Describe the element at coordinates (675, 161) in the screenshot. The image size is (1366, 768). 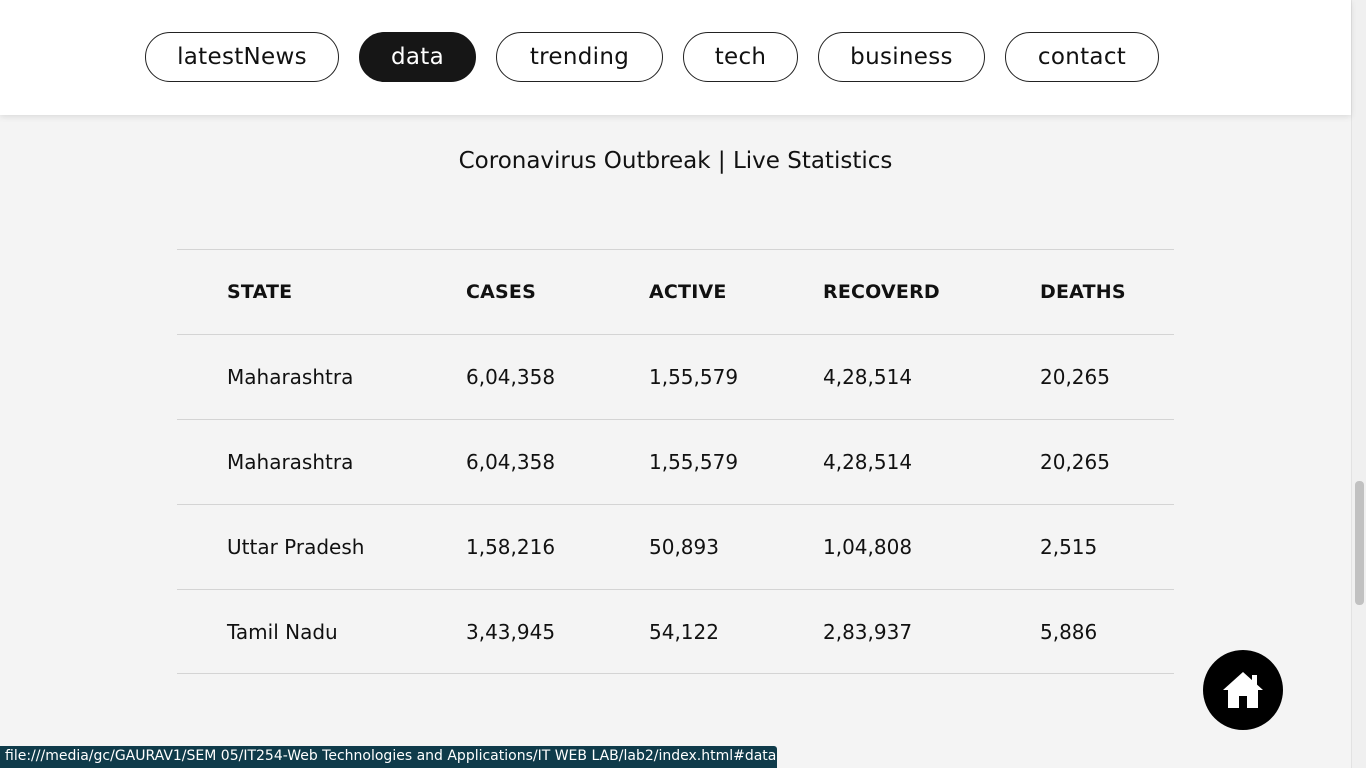
I see `page-title: Coronavirus Outbreak | Live Statistics` at that location.